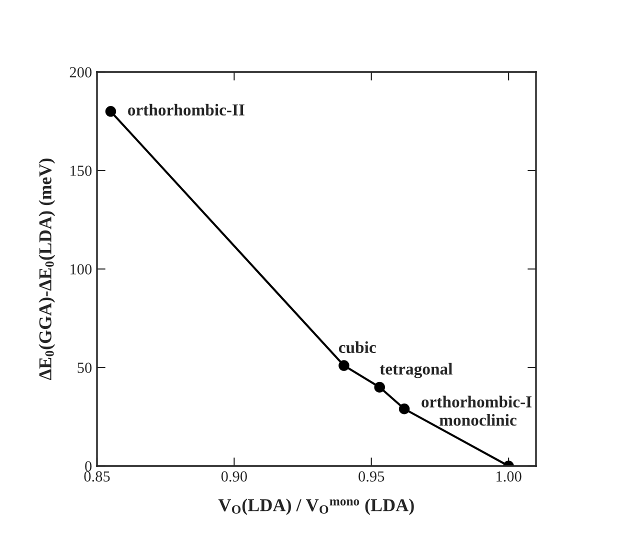 The width and height of the screenshot is (636, 535). I want to click on annotation: monoclinic, so click(478, 420).